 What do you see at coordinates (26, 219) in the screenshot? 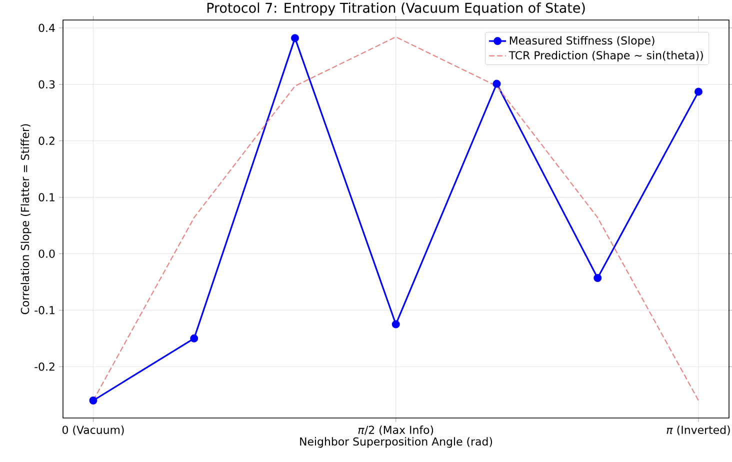
I see `y-axis-title: Correlation Slope (Flatter = Stiffer)` at bounding box center [26, 219].